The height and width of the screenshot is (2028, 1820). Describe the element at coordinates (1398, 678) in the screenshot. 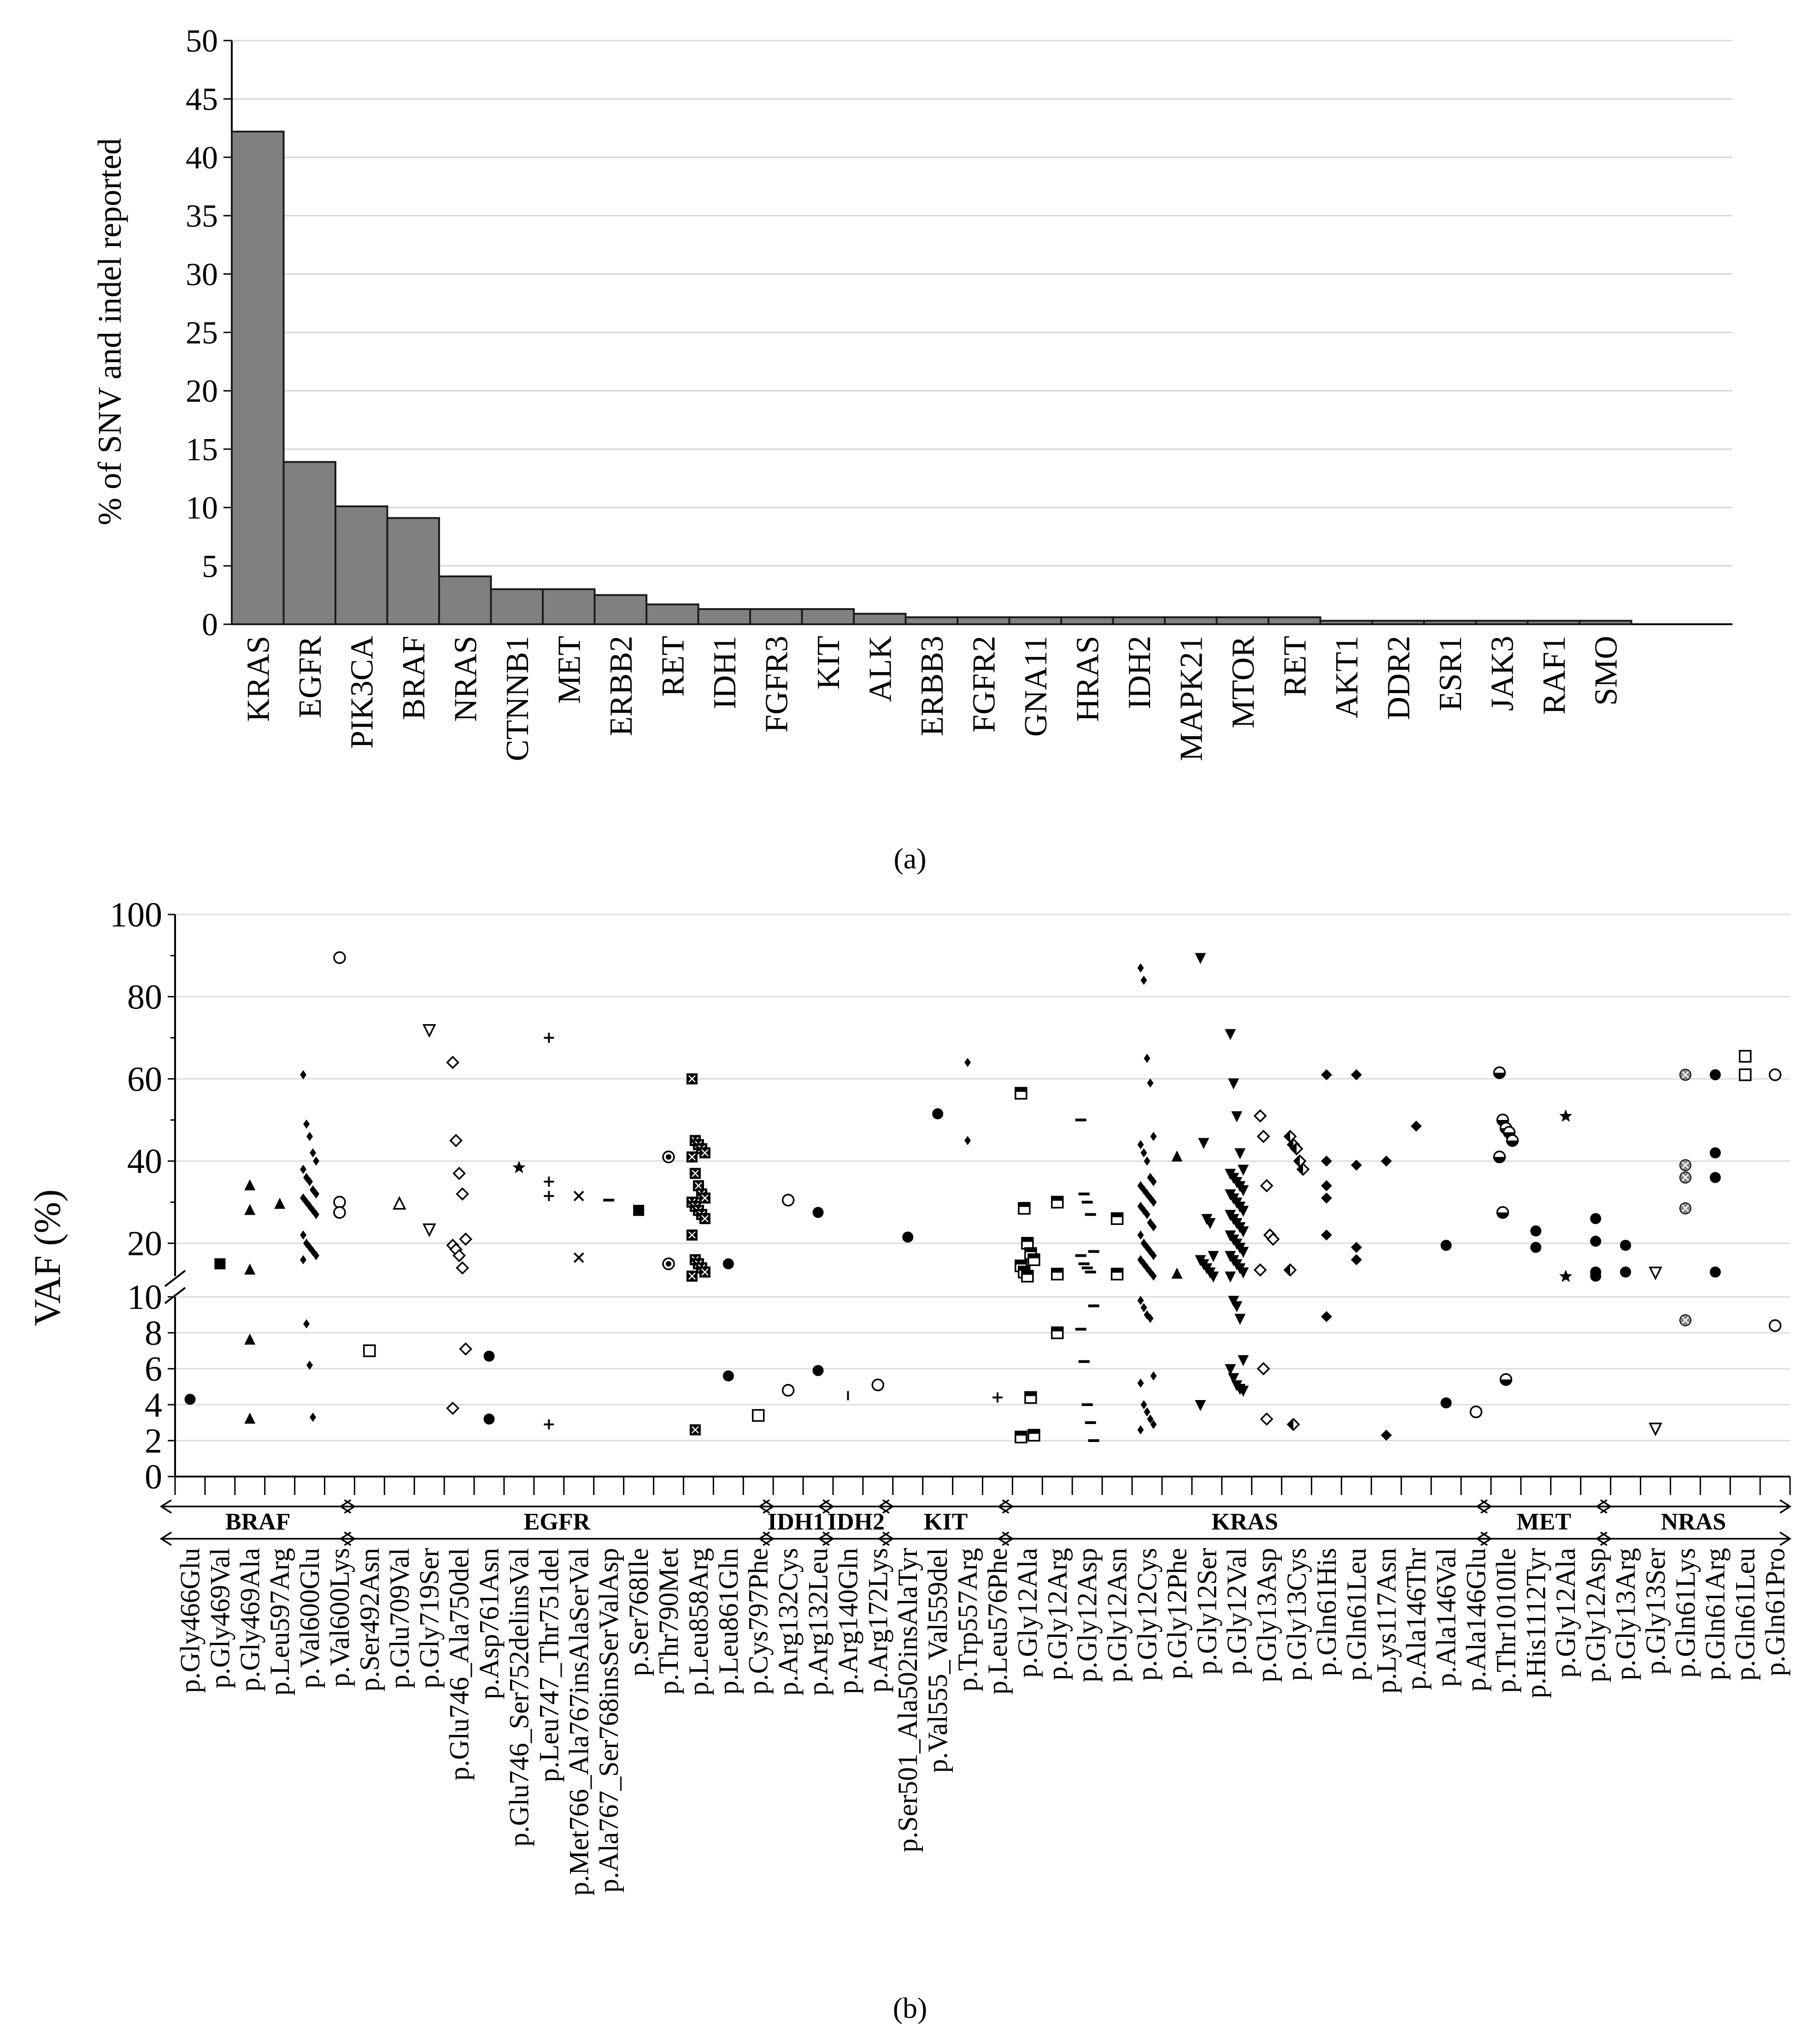

I see `x-tick-label: DDR2` at that location.